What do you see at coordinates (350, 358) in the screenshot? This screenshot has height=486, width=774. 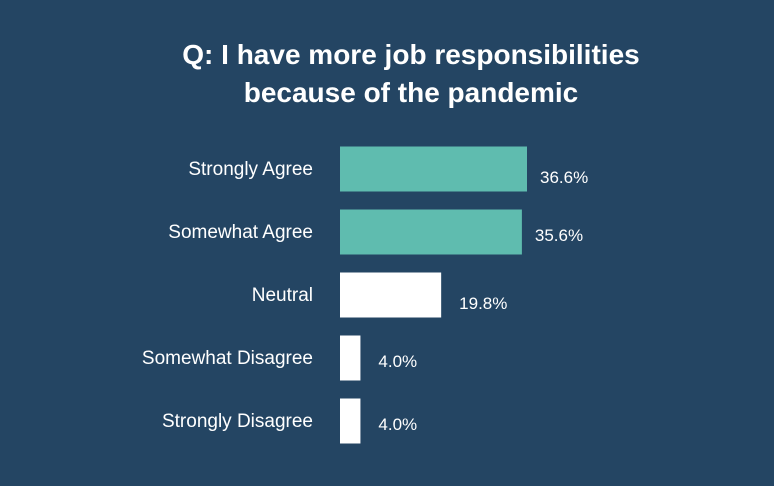 I see `bar-somewhat-disagree` at bounding box center [350, 358].